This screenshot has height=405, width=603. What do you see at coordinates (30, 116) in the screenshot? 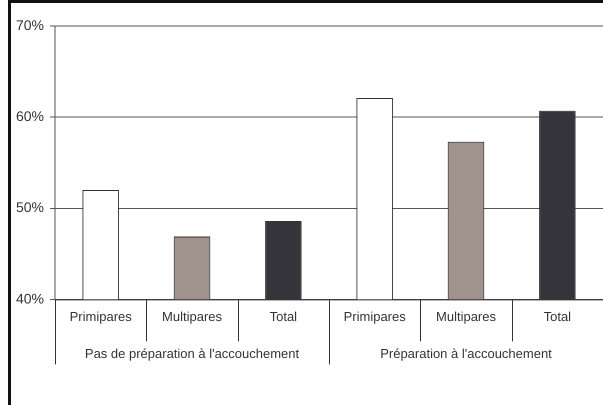
I see `y-tick-label: 60%` at bounding box center [30, 116].